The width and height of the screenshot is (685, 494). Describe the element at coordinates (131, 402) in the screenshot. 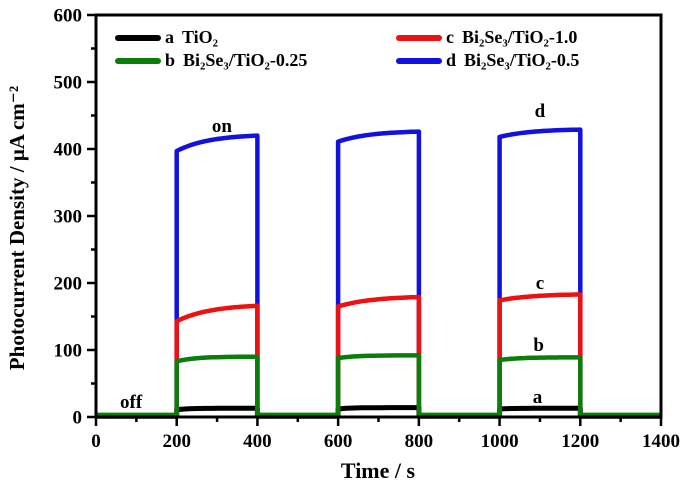

I see `annotation-off: off` at that location.